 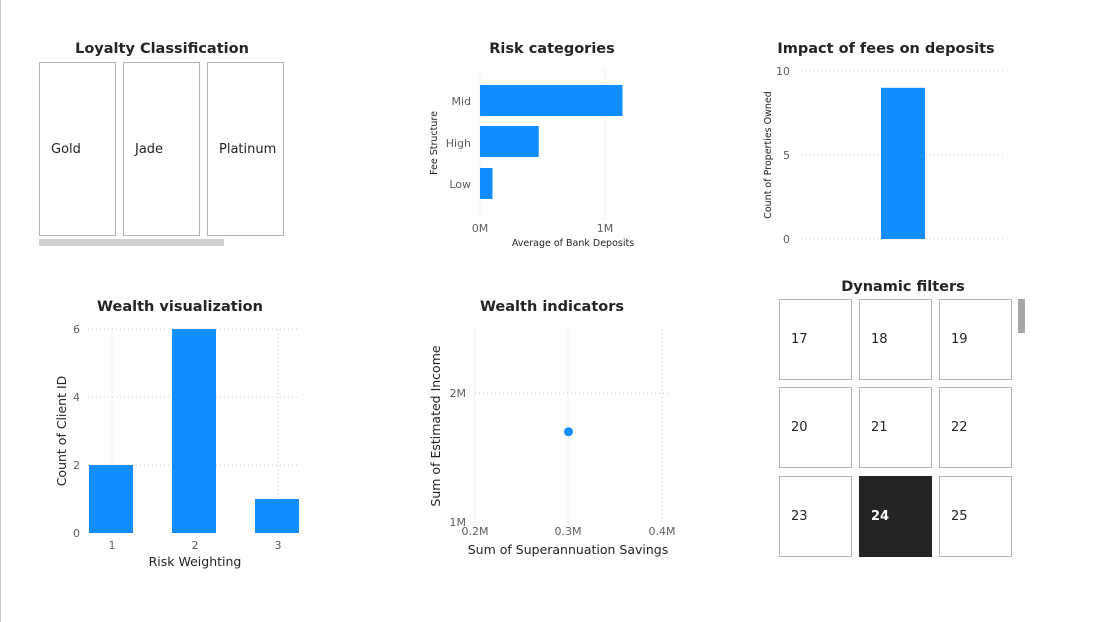 I want to click on risk-xtick-0: 0M, so click(x=480, y=228).